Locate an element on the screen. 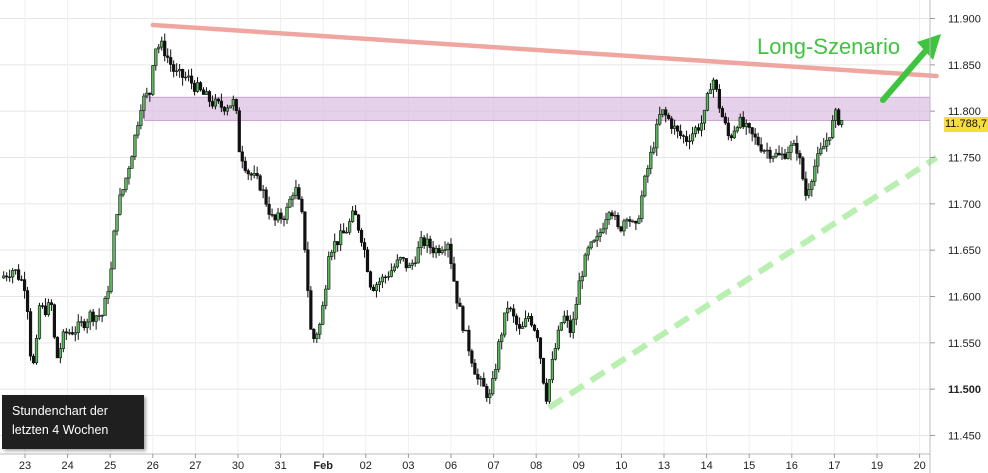 The image size is (988, 473). arrow-shaft is located at coordinates (905, 74).